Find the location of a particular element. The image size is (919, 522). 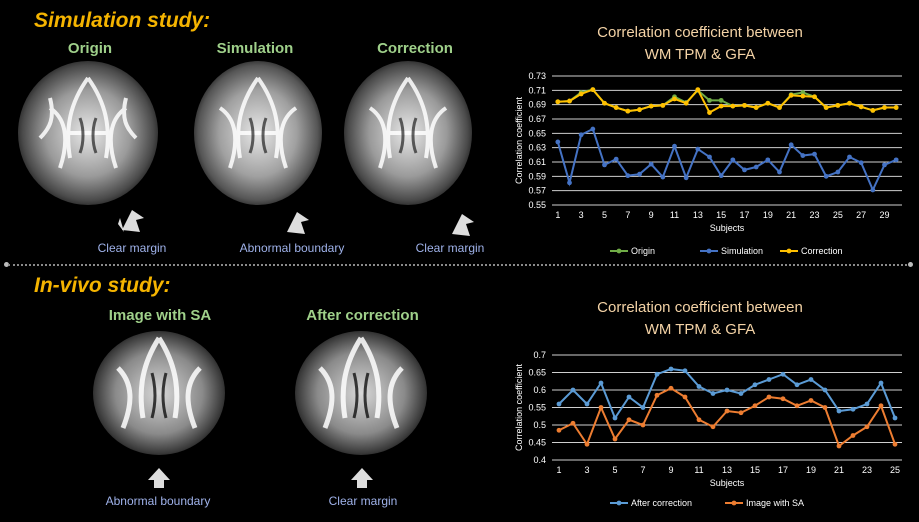

y-tick-label: 0.6 is located at coordinates (539, 390).